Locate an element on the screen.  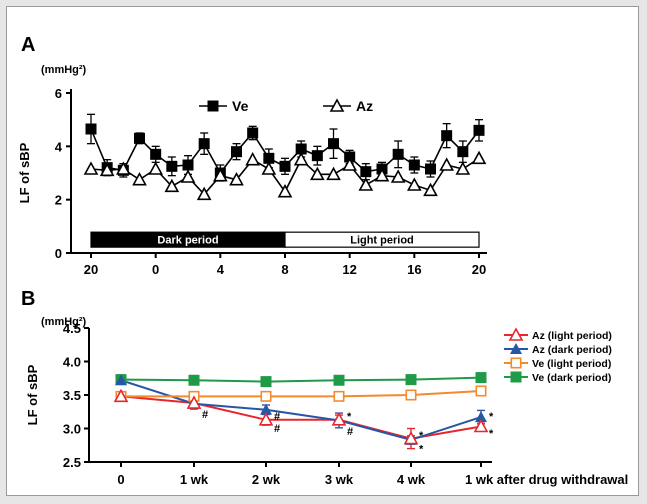
y-unit-a: (mmHg²) is located at coordinates (64, 70).